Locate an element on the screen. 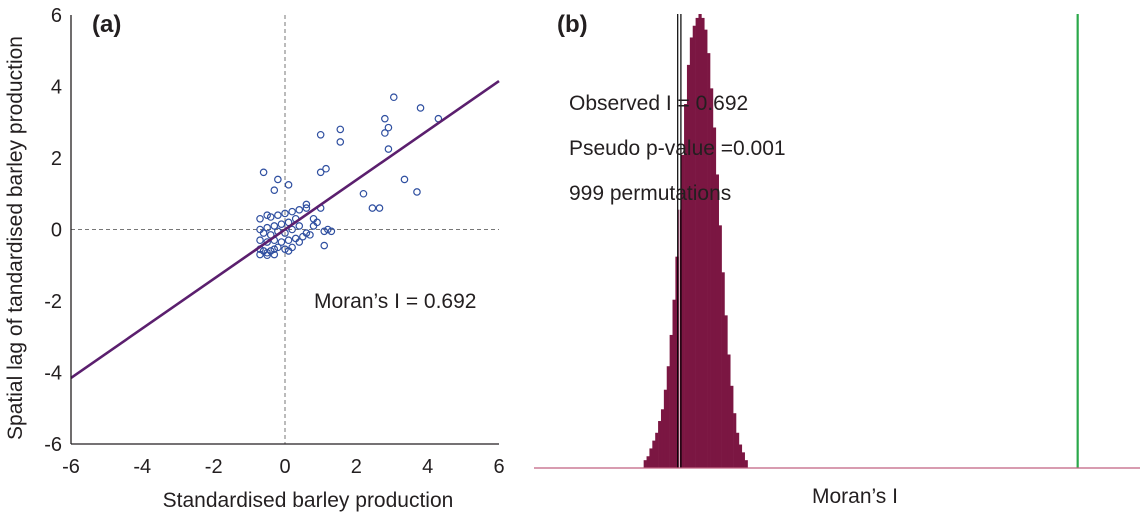 This screenshot has width=1147, height=518. y-tick-label: 4 is located at coordinates (56, 88).